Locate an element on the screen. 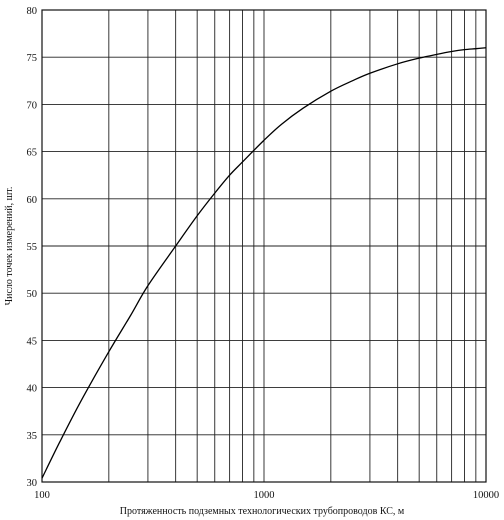 This screenshot has height=520, width=504. y-tick-label: 35 is located at coordinates (32, 436).